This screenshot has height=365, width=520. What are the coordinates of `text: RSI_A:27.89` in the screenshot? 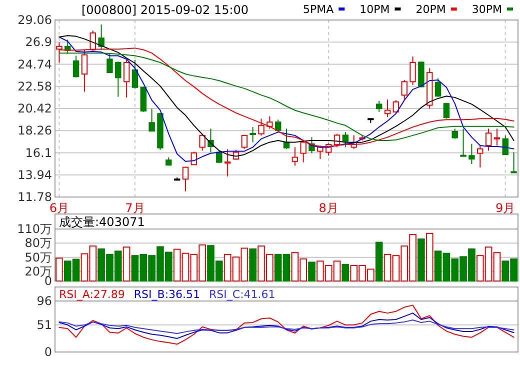 It's located at (92, 294).